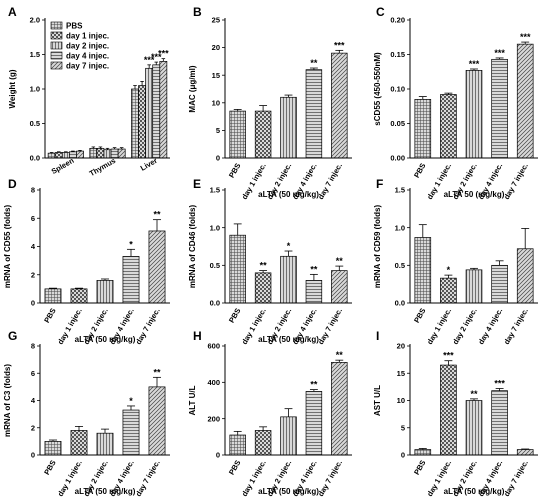 The width and height of the screenshot is (550, 497). What do you see at coordinates (12, 336) in the screenshot?
I see `panel-letter: G` at bounding box center [12, 336].